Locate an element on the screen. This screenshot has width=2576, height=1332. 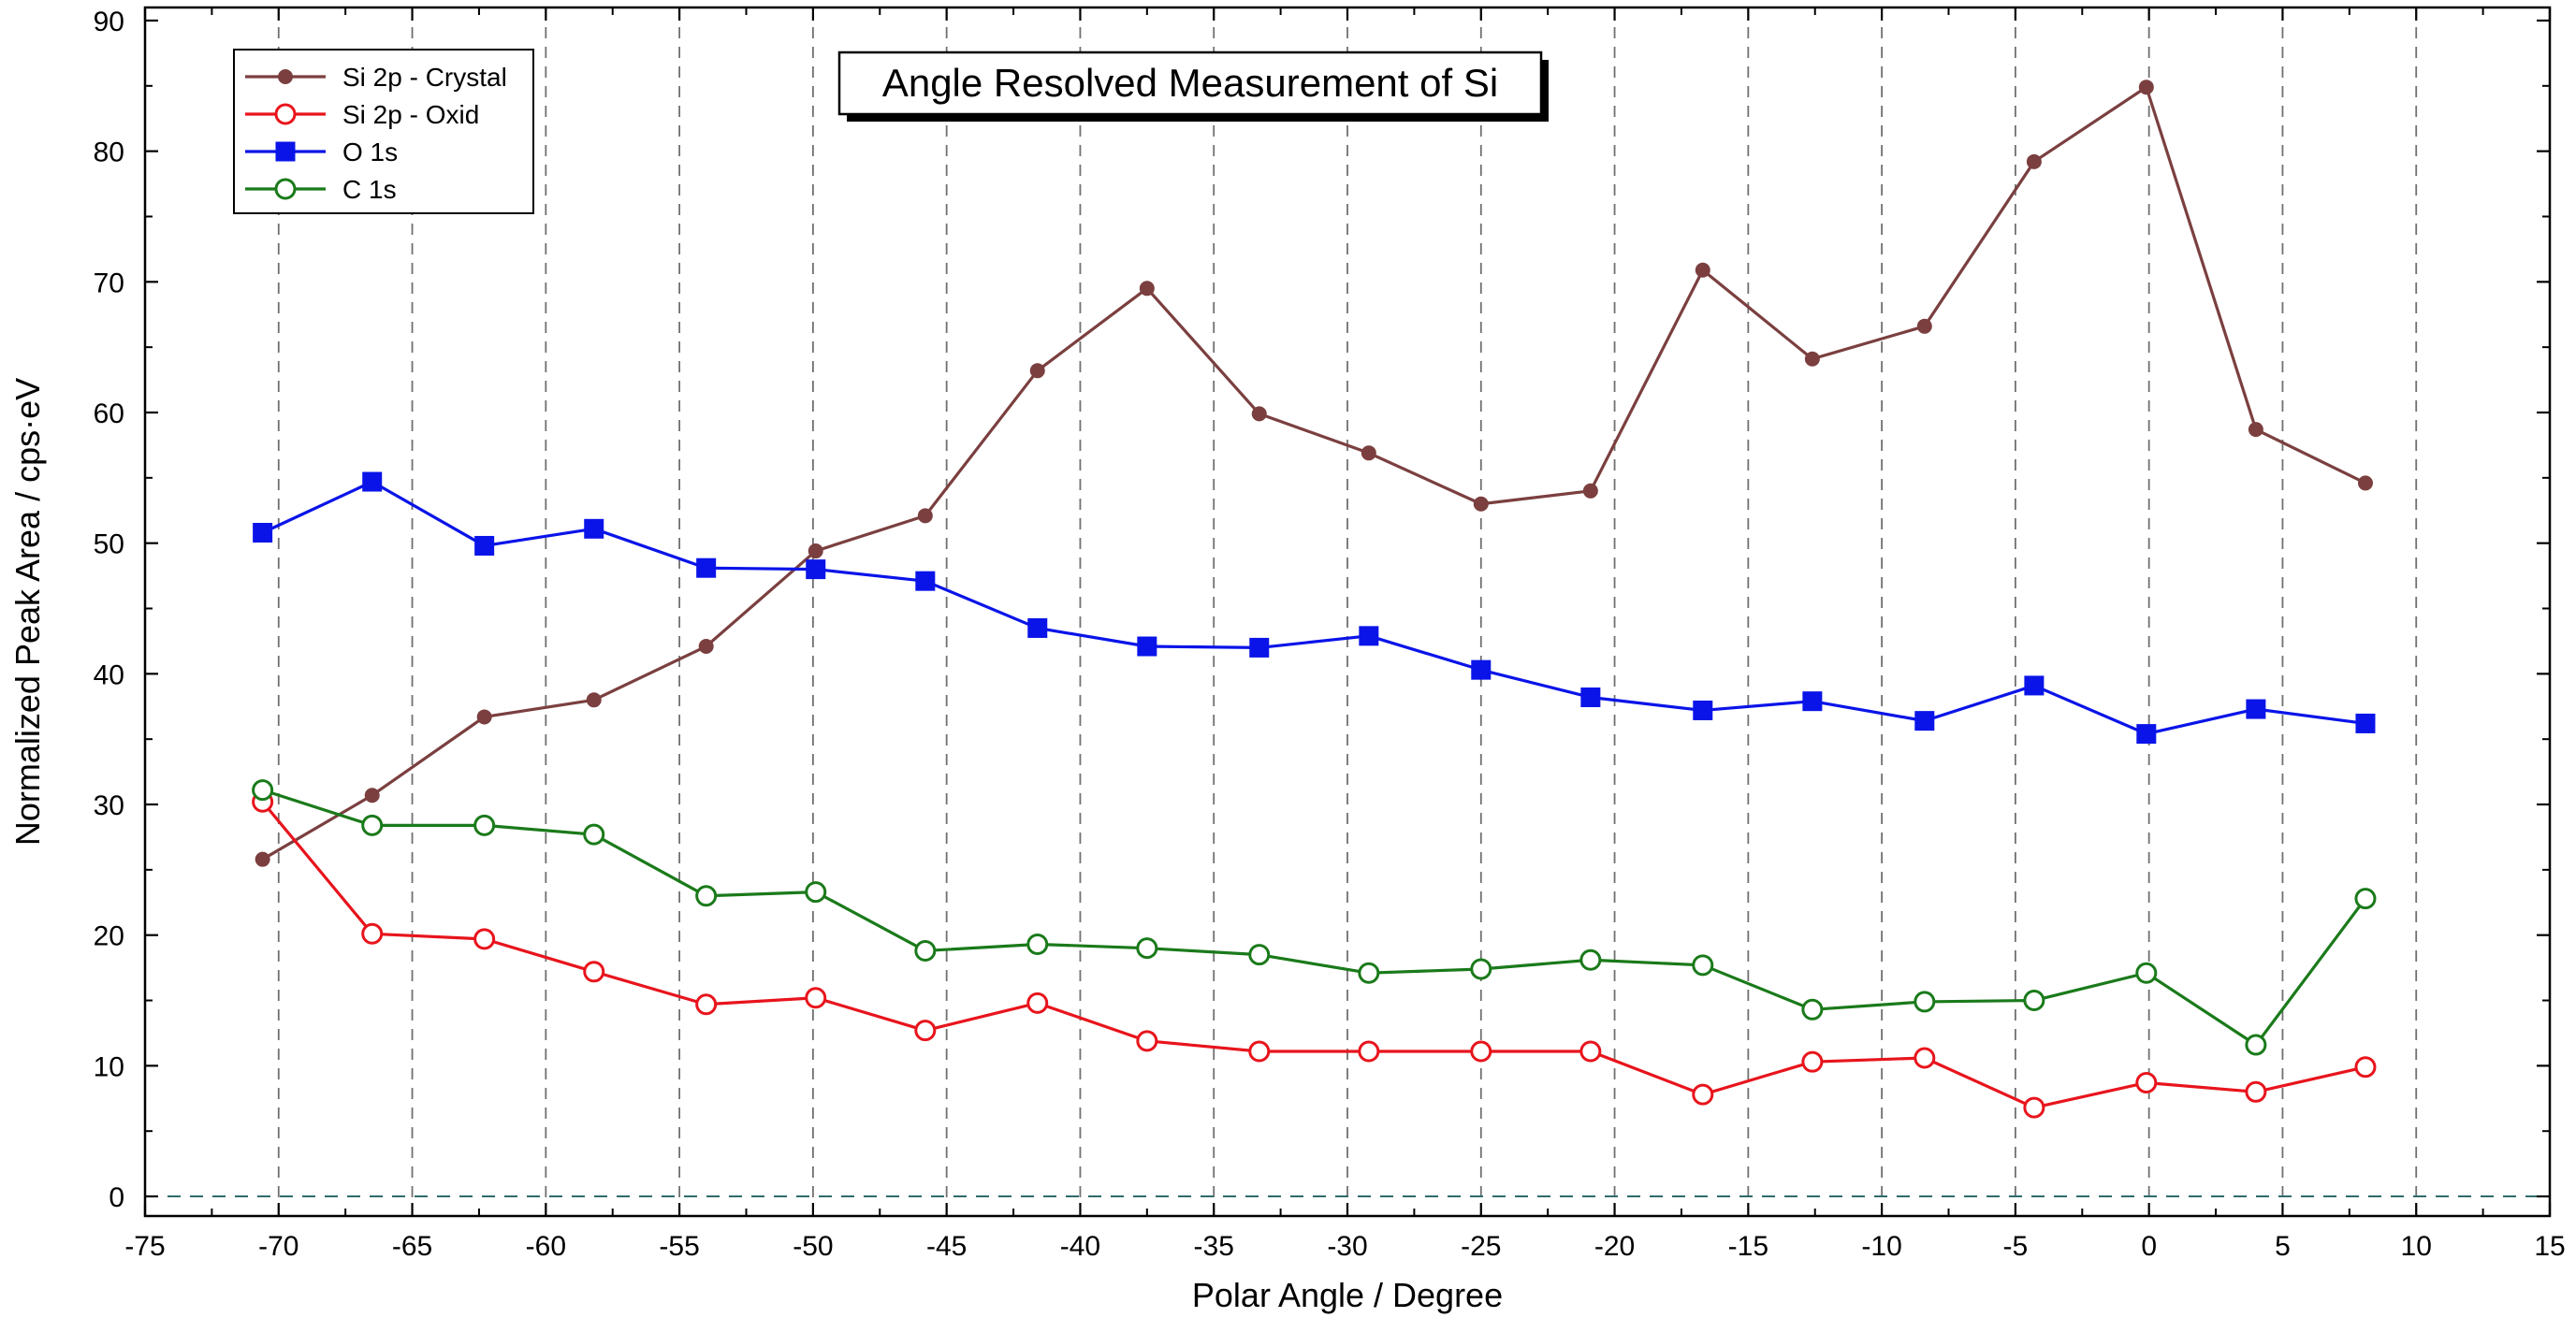
x-tick-label: -5 is located at coordinates (2016, 1247).